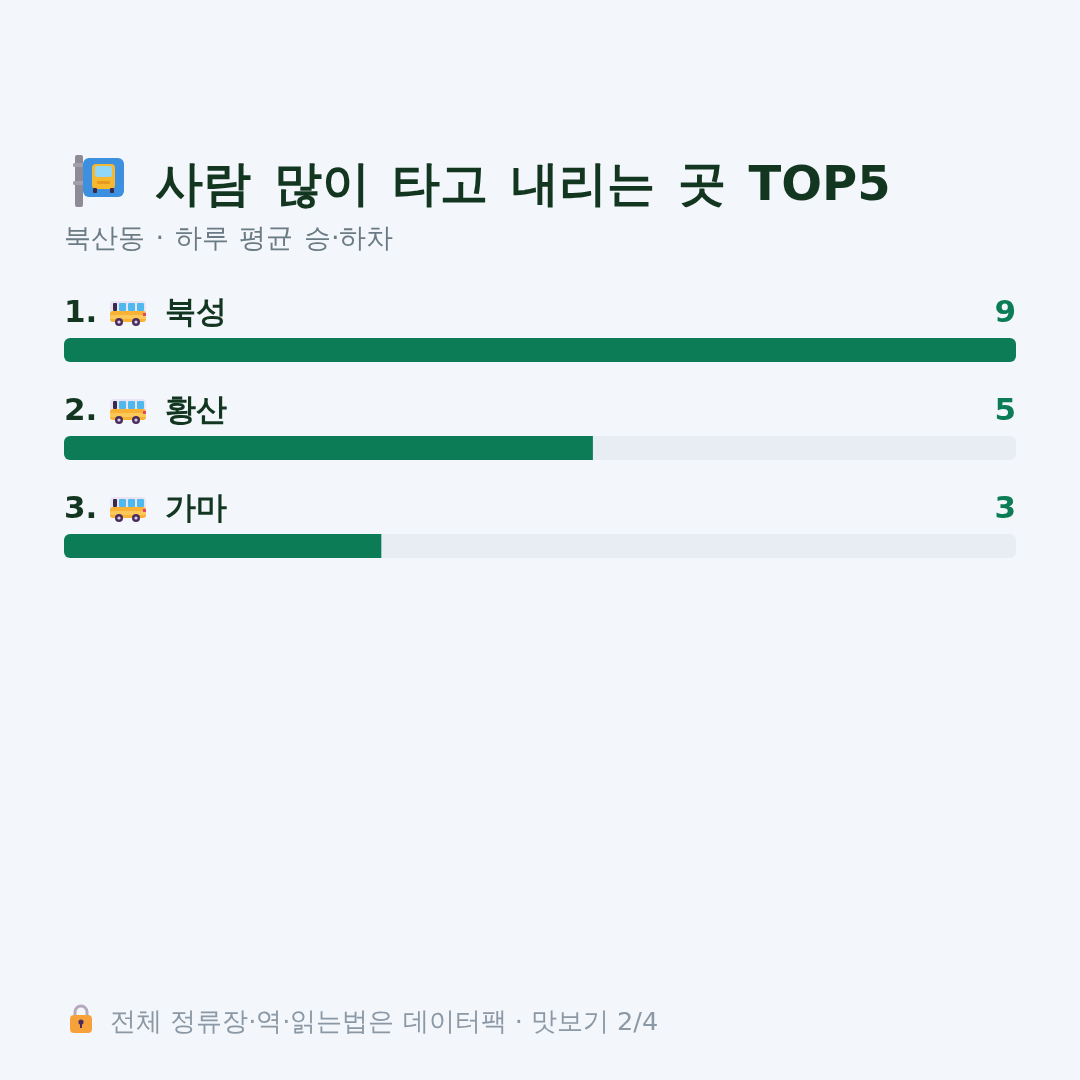 The width and height of the screenshot is (1080, 1080). Describe the element at coordinates (523, 183) in the screenshot. I see `chart-title: 사람 많이 타고 내리는 곳 TOP5` at that location.